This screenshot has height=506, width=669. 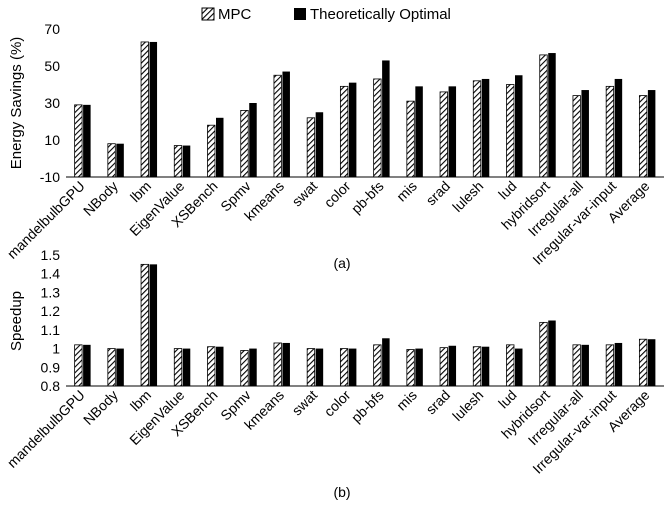 What do you see at coordinates (16, 103) in the screenshot?
I see `y-axis-label-a: Energy Savings (%)` at bounding box center [16, 103].